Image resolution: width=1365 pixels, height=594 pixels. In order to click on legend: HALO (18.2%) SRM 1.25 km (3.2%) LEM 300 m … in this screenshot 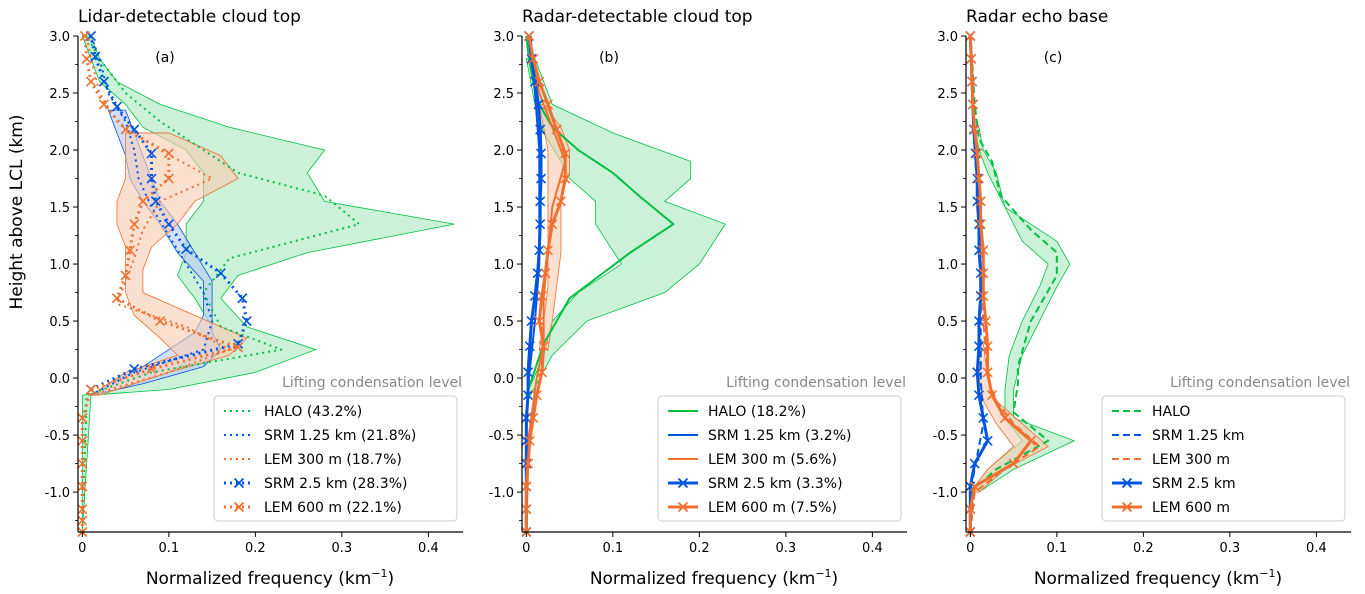, I will do `click(779, 458)`.